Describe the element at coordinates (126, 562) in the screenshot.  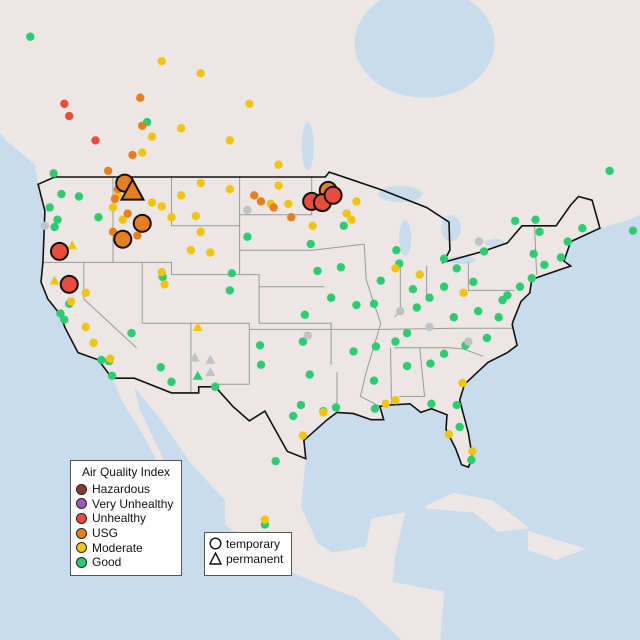
I see `legend-item-good: Good` at that location.